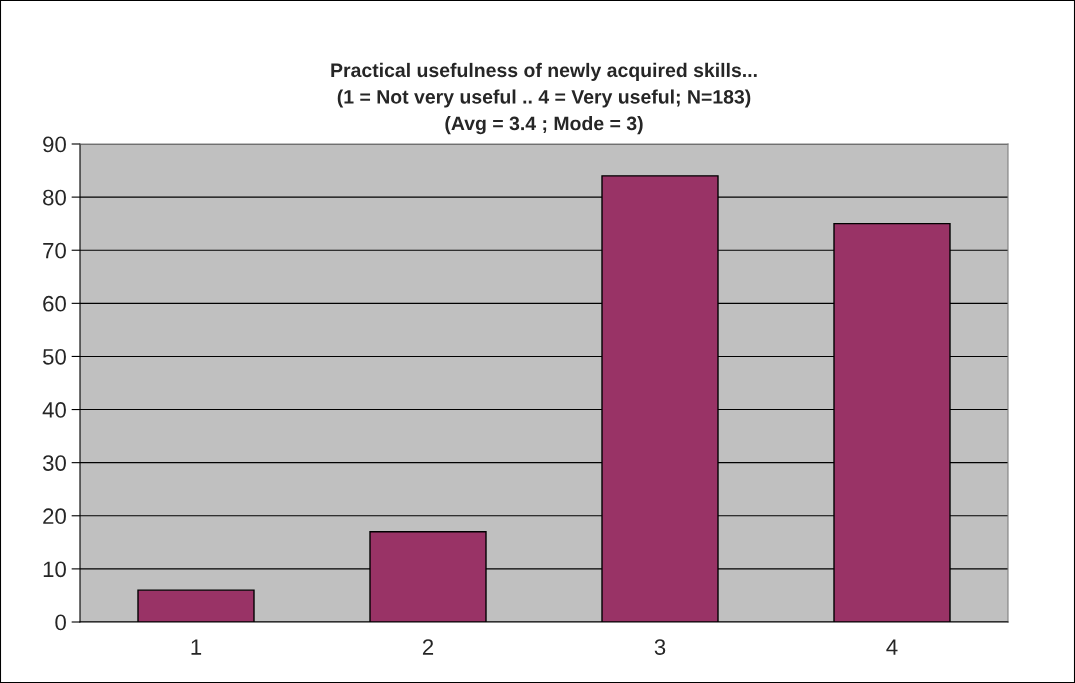 Image resolution: width=1075 pixels, height=683 pixels. What do you see at coordinates (54, 463) in the screenshot?
I see `y-tick-label: 30` at bounding box center [54, 463].